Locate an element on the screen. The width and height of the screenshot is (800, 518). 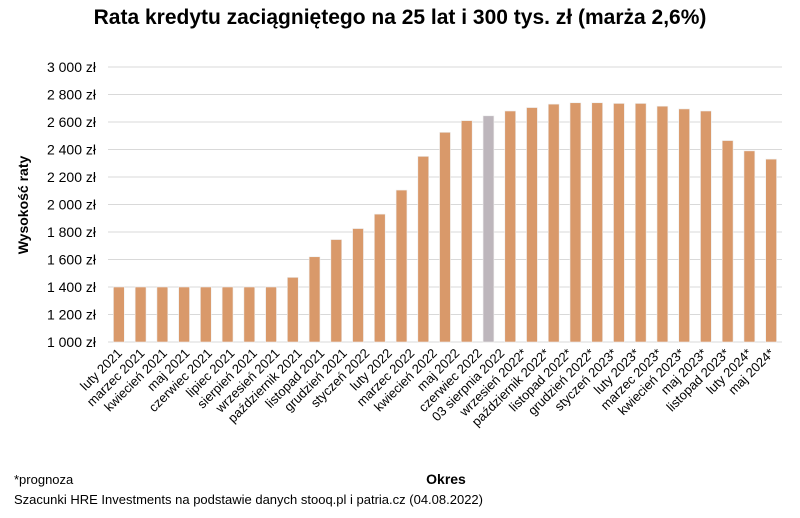
y-tick-label: 1 000 zł is located at coordinates (72, 342).